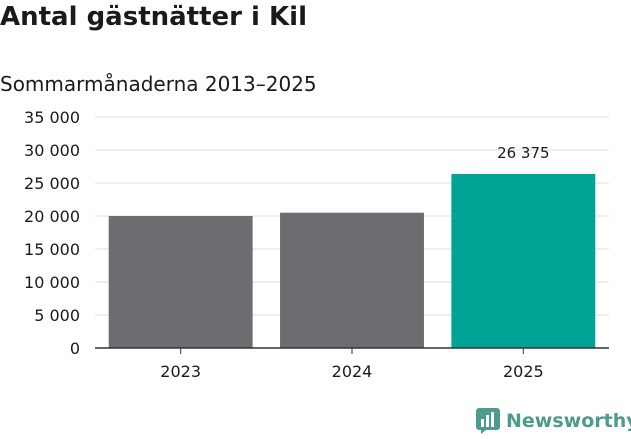 The image size is (631, 439). I want to click on y-tick-label: 25 000, so click(52, 183).